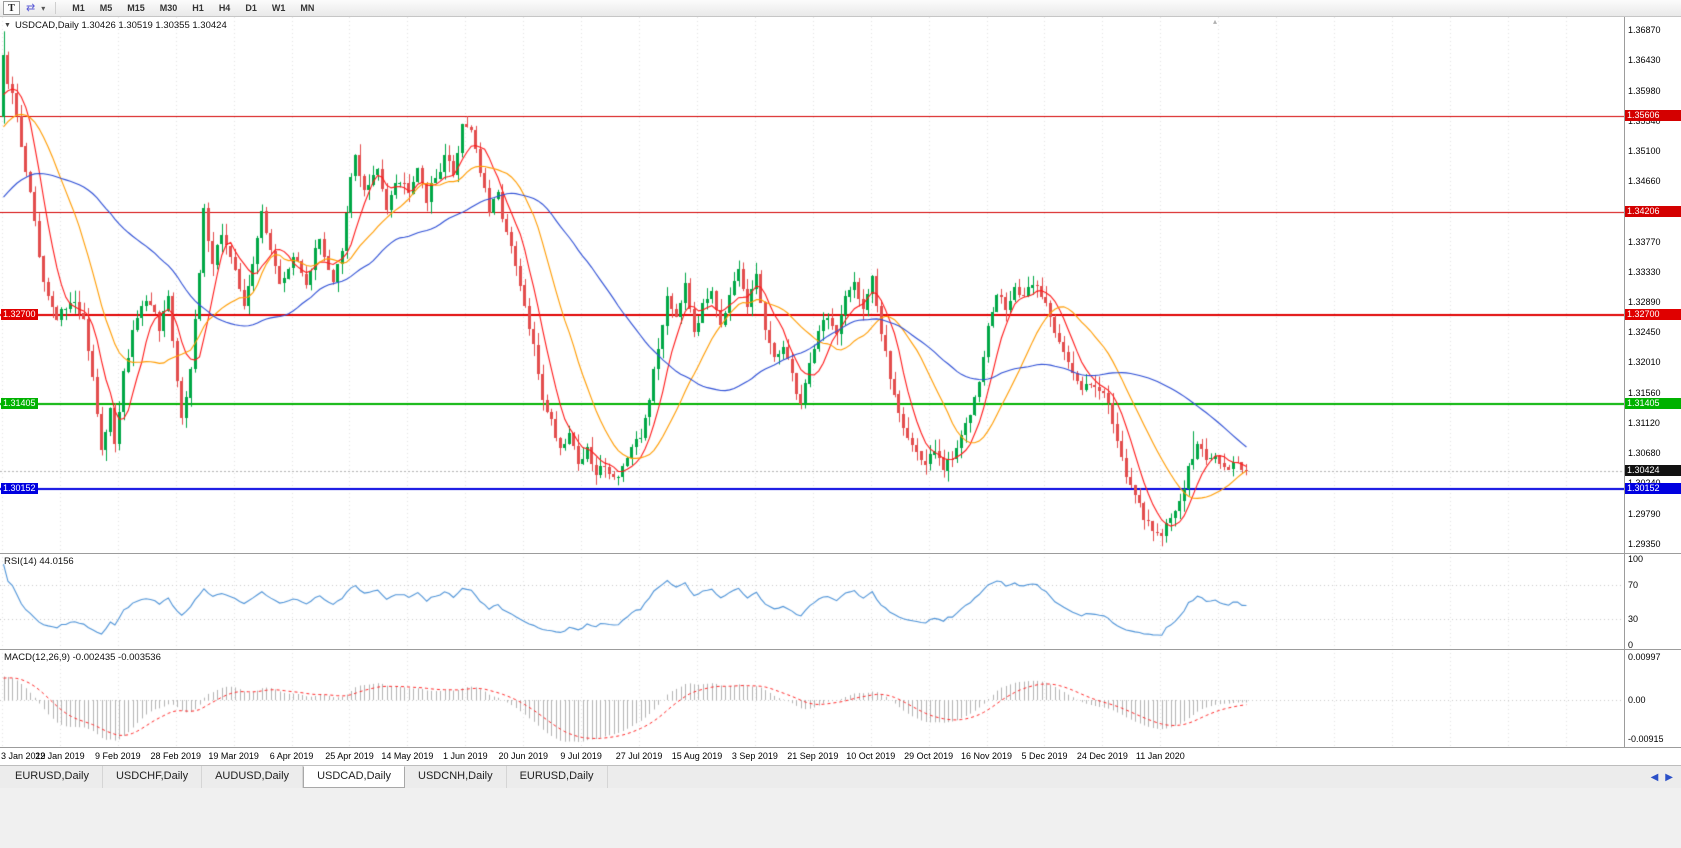  I want to click on date-label: 25 Apr 2019, so click(349, 756).